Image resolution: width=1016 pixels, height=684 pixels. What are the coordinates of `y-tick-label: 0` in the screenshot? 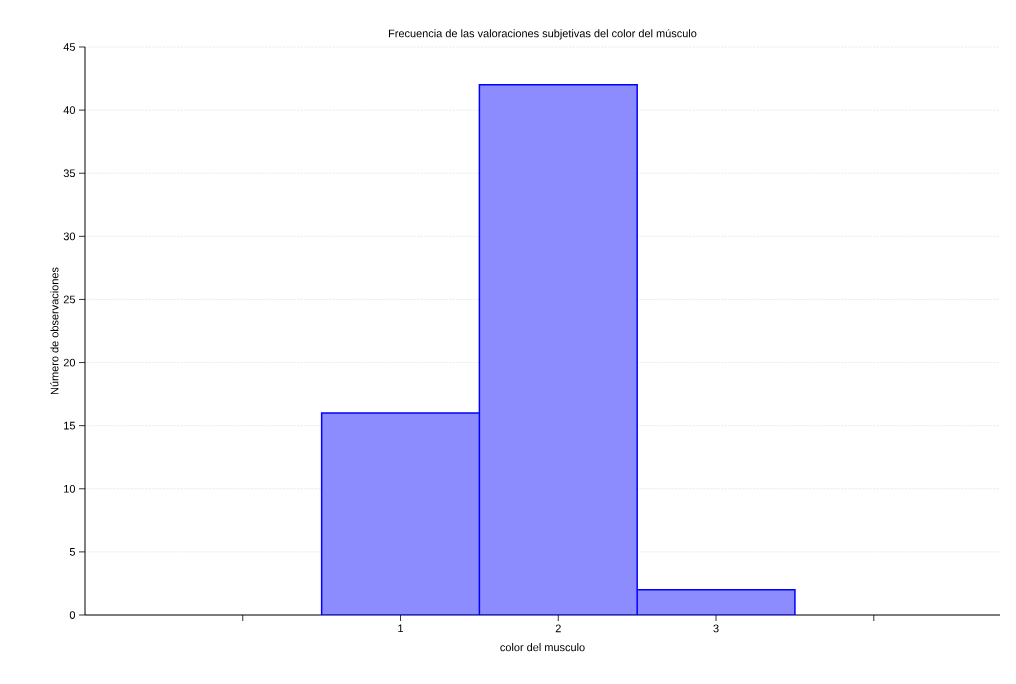 It's located at (72, 615).